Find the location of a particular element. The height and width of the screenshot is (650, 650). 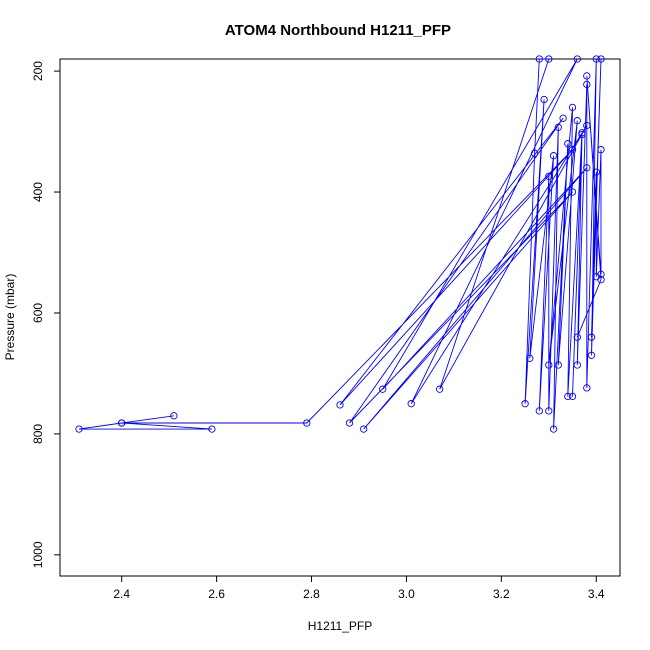

chart-title: ATOM4 Northbound H1211_PFP is located at coordinates (338, 30).